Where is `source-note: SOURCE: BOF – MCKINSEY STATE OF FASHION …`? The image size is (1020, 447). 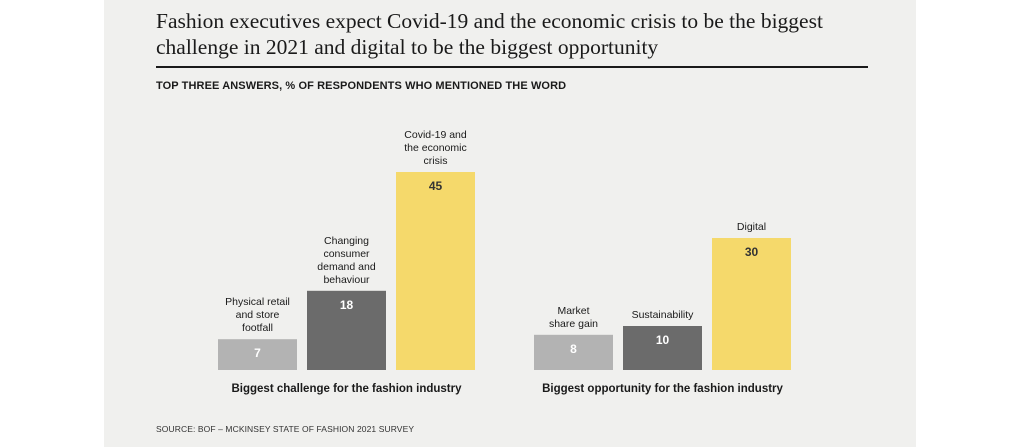 source-note: SOURCE: BOF – MCKINSEY STATE OF FASHION … is located at coordinates (285, 429).